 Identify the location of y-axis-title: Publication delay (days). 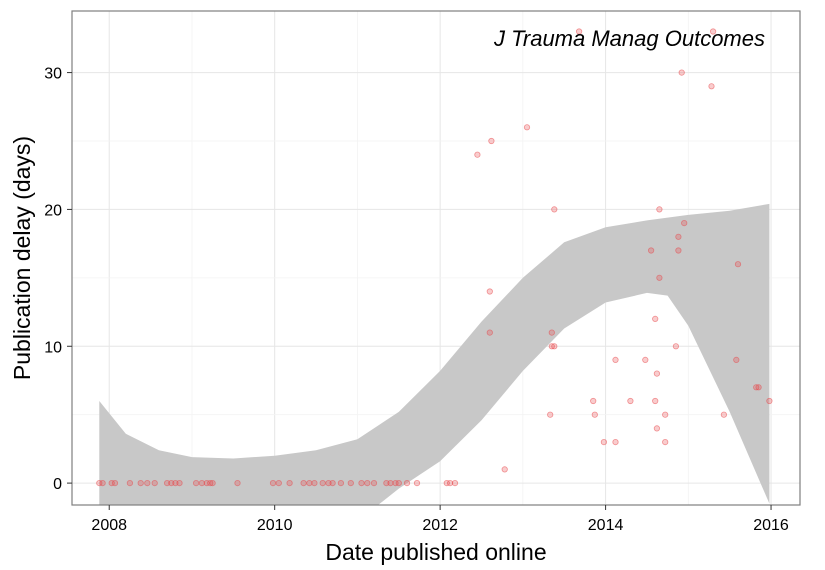
(22, 258).